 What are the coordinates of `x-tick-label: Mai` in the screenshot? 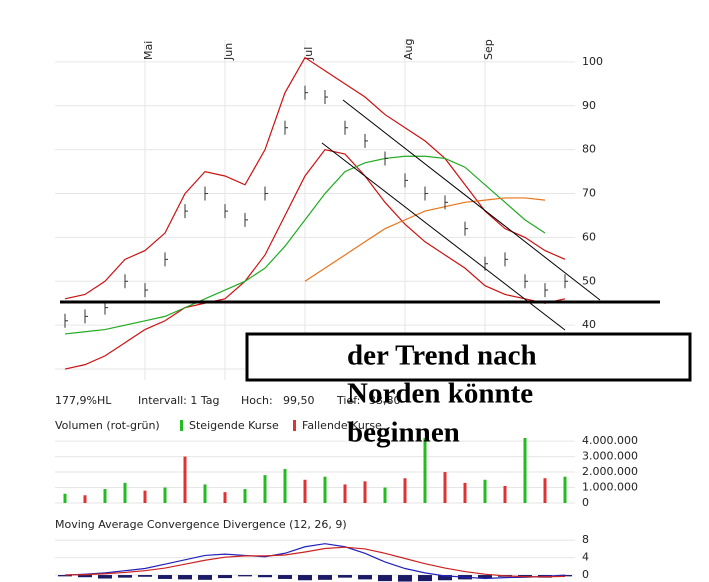 It's located at (148, 50).